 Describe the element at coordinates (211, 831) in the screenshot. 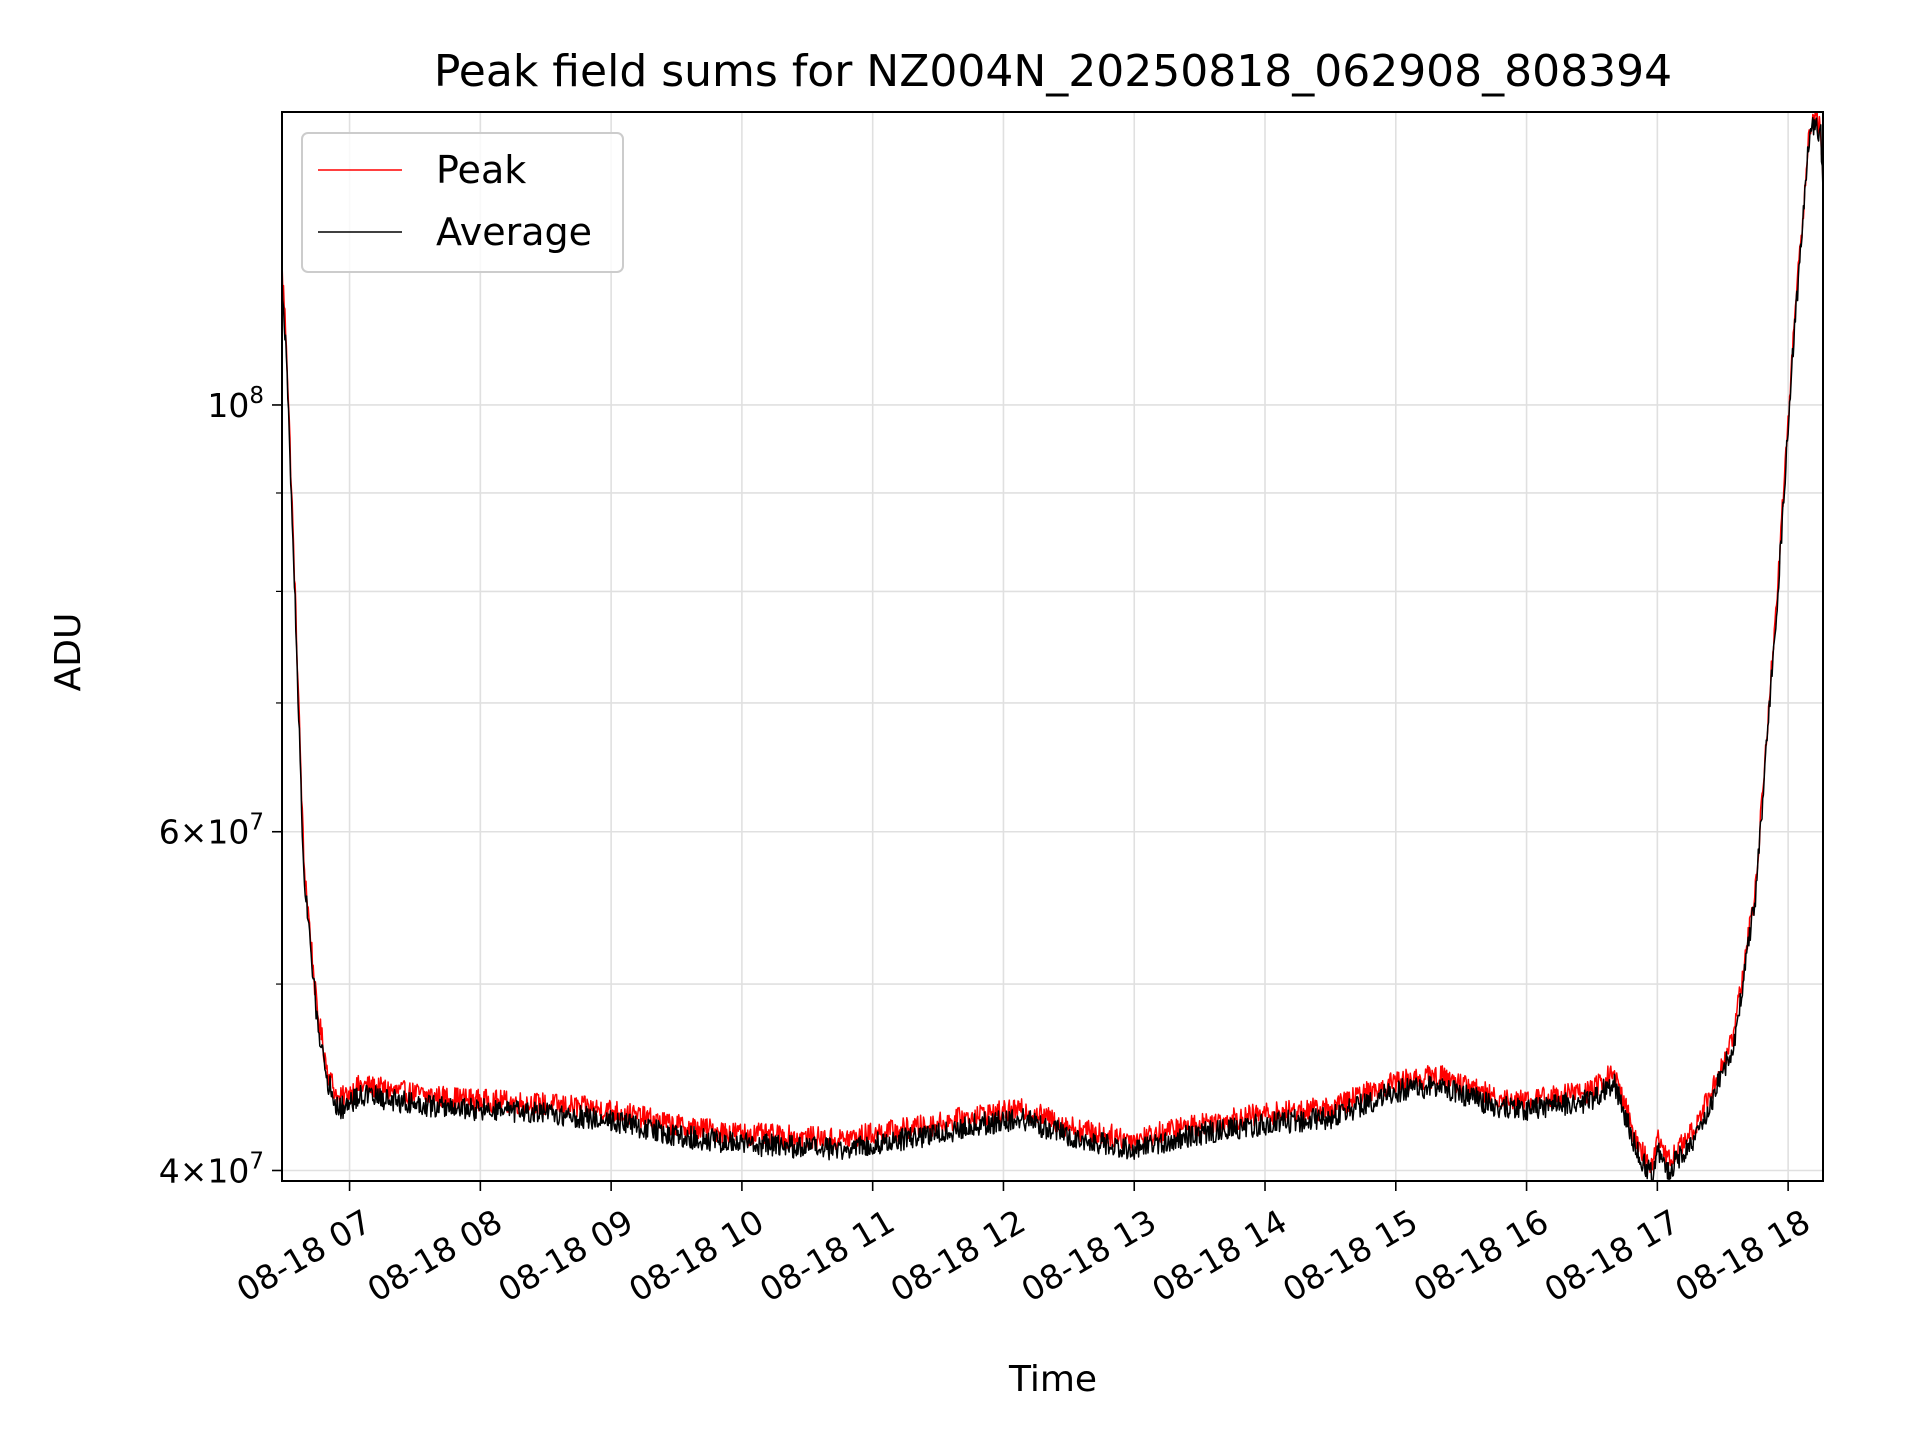

I see `y-tick-label: 6×107` at that location.